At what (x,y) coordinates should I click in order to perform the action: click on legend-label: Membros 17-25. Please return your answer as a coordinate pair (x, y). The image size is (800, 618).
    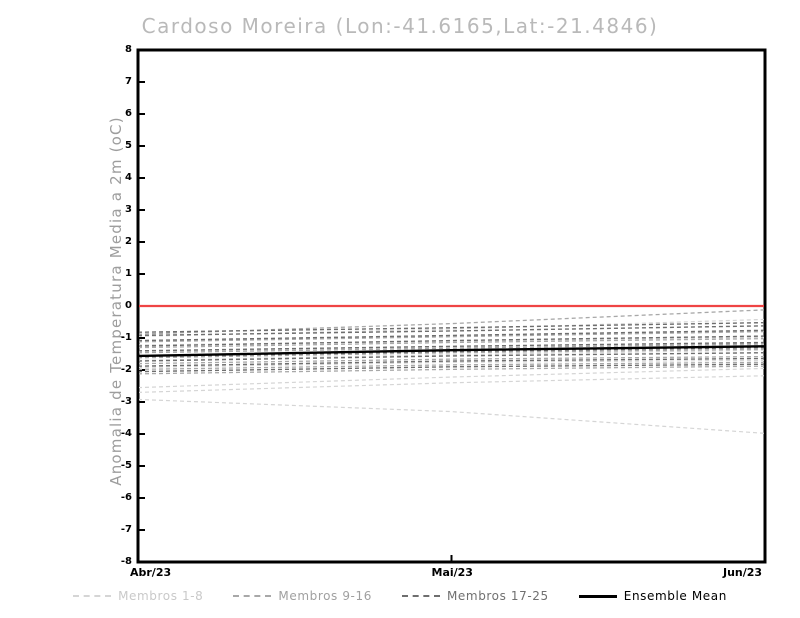
    Looking at the image, I should click on (497, 596).